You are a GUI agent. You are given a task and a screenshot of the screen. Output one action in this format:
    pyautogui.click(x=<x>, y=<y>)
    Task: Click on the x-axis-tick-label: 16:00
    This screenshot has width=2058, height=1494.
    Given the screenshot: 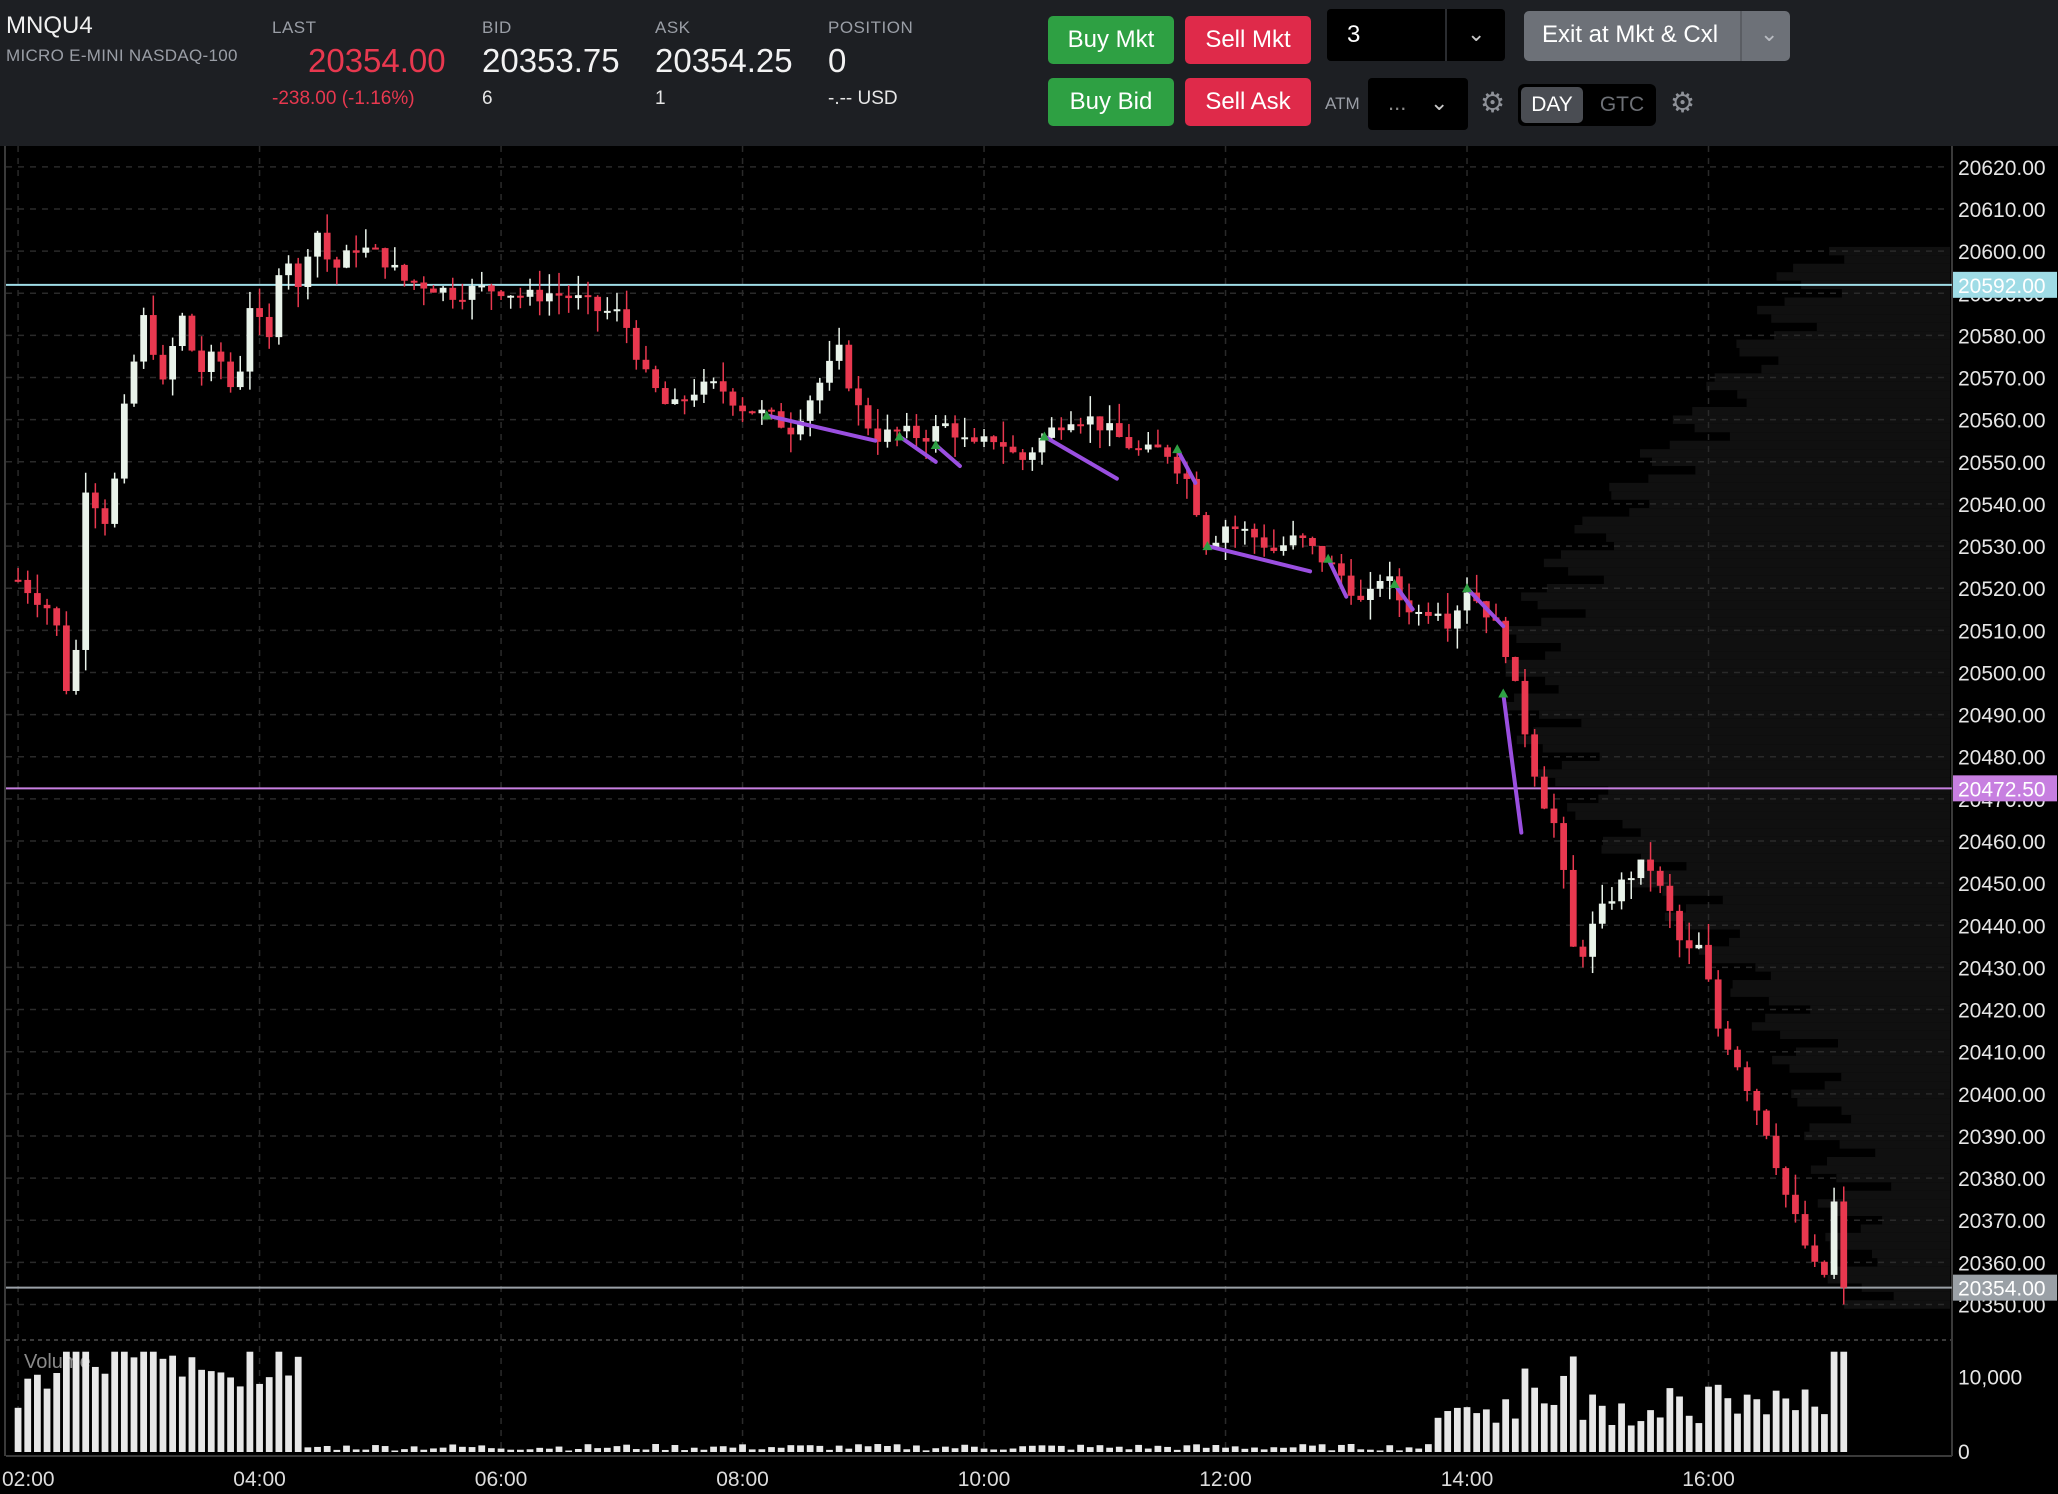 What is the action you would take?
    pyautogui.click(x=1708, y=1479)
    